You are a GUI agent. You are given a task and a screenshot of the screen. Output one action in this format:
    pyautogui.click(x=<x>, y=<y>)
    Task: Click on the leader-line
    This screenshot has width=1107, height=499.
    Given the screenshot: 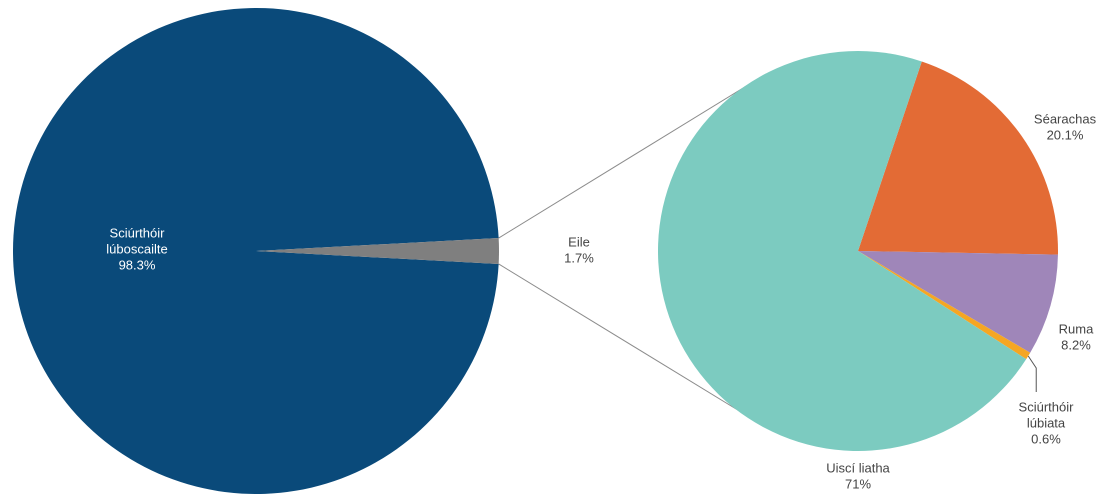 What is the action you would take?
    pyautogui.click(x=1032, y=373)
    